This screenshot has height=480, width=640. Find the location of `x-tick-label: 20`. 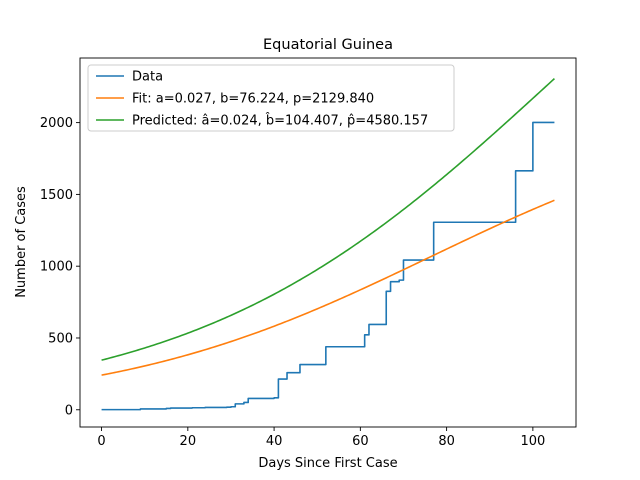

x-tick-label: 20 is located at coordinates (188, 441).